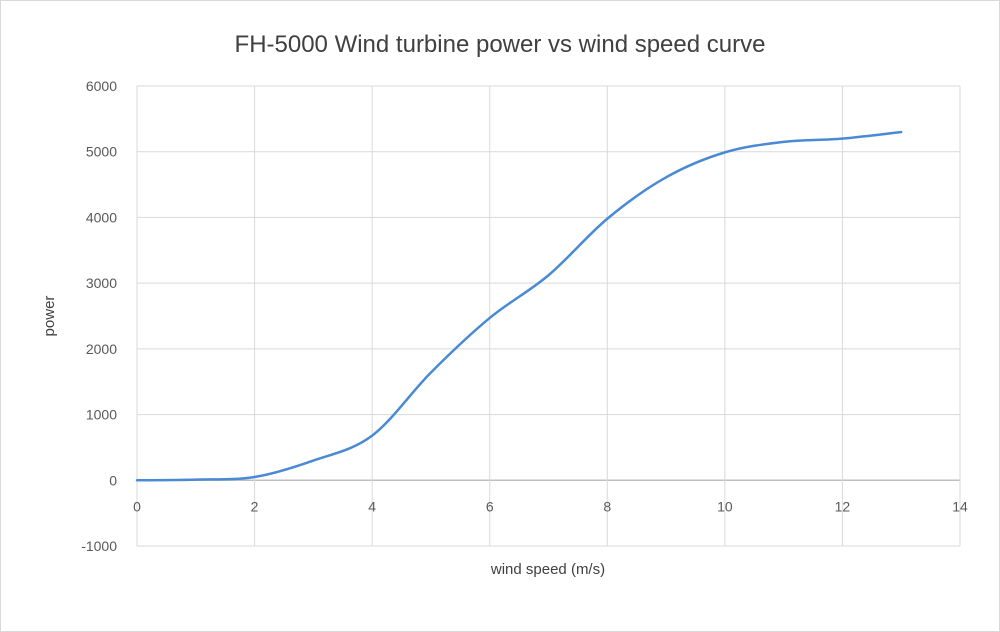 This screenshot has width=1000, height=632. What do you see at coordinates (490, 506) in the screenshot?
I see `x-tick-label: 6` at bounding box center [490, 506].